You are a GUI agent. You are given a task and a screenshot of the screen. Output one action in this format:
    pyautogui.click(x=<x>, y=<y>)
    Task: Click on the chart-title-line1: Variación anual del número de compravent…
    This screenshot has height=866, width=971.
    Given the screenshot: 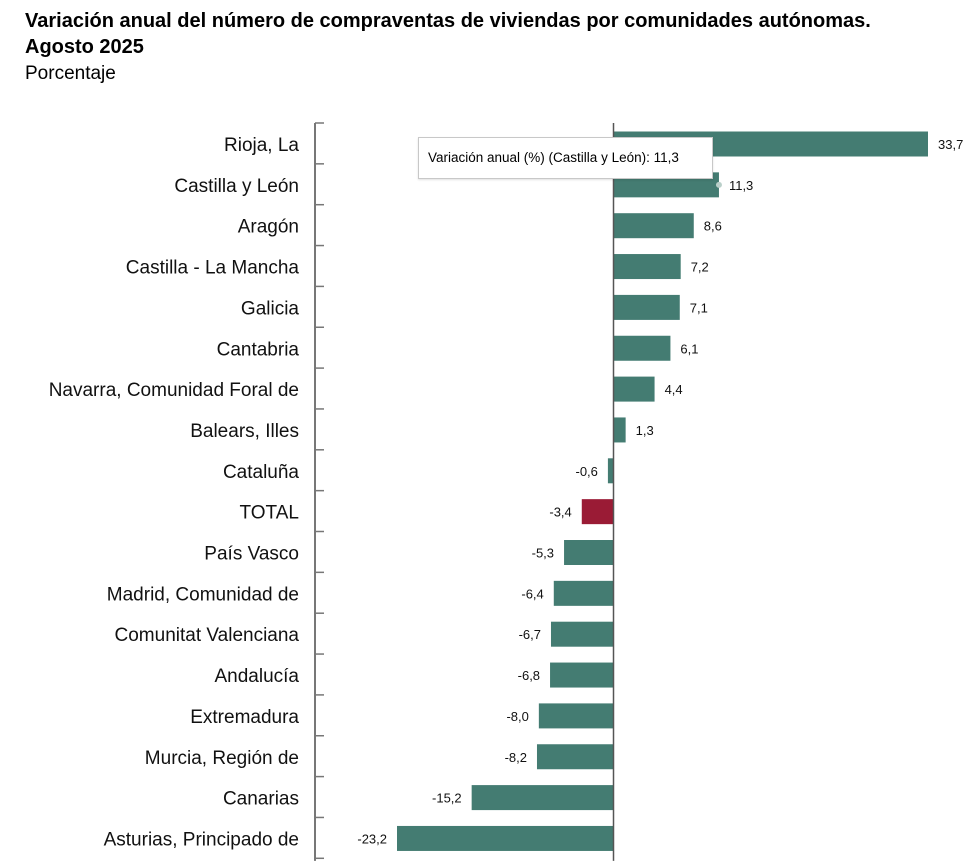 What is the action you would take?
    pyautogui.click(x=448, y=21)
    